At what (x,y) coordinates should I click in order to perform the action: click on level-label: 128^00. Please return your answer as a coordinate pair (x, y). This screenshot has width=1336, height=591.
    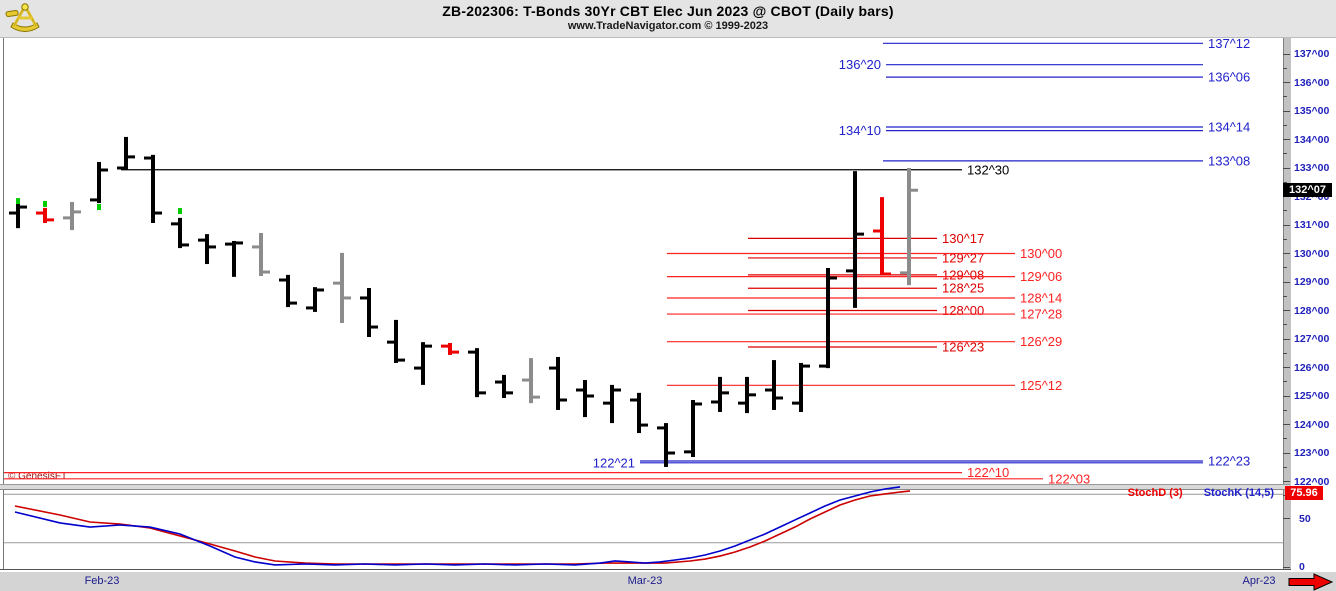
    Looking at the image, I should click on (963, 310).